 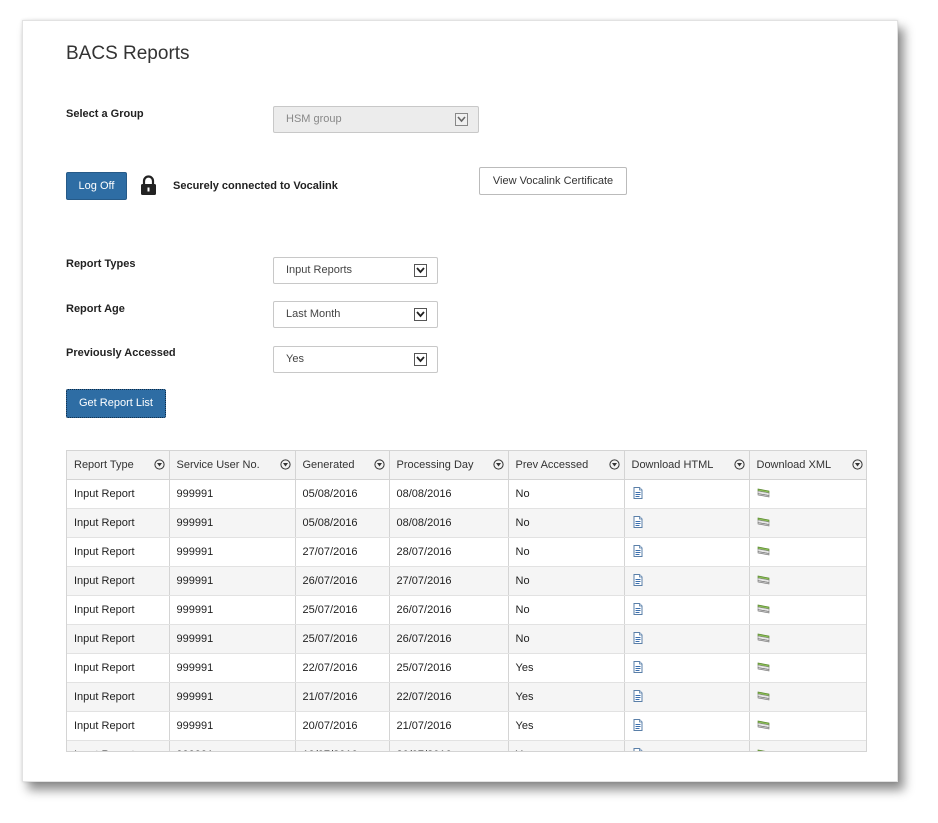 I want to click on processing-day-cell: 27/07/2016, so click(x=449, y=581).